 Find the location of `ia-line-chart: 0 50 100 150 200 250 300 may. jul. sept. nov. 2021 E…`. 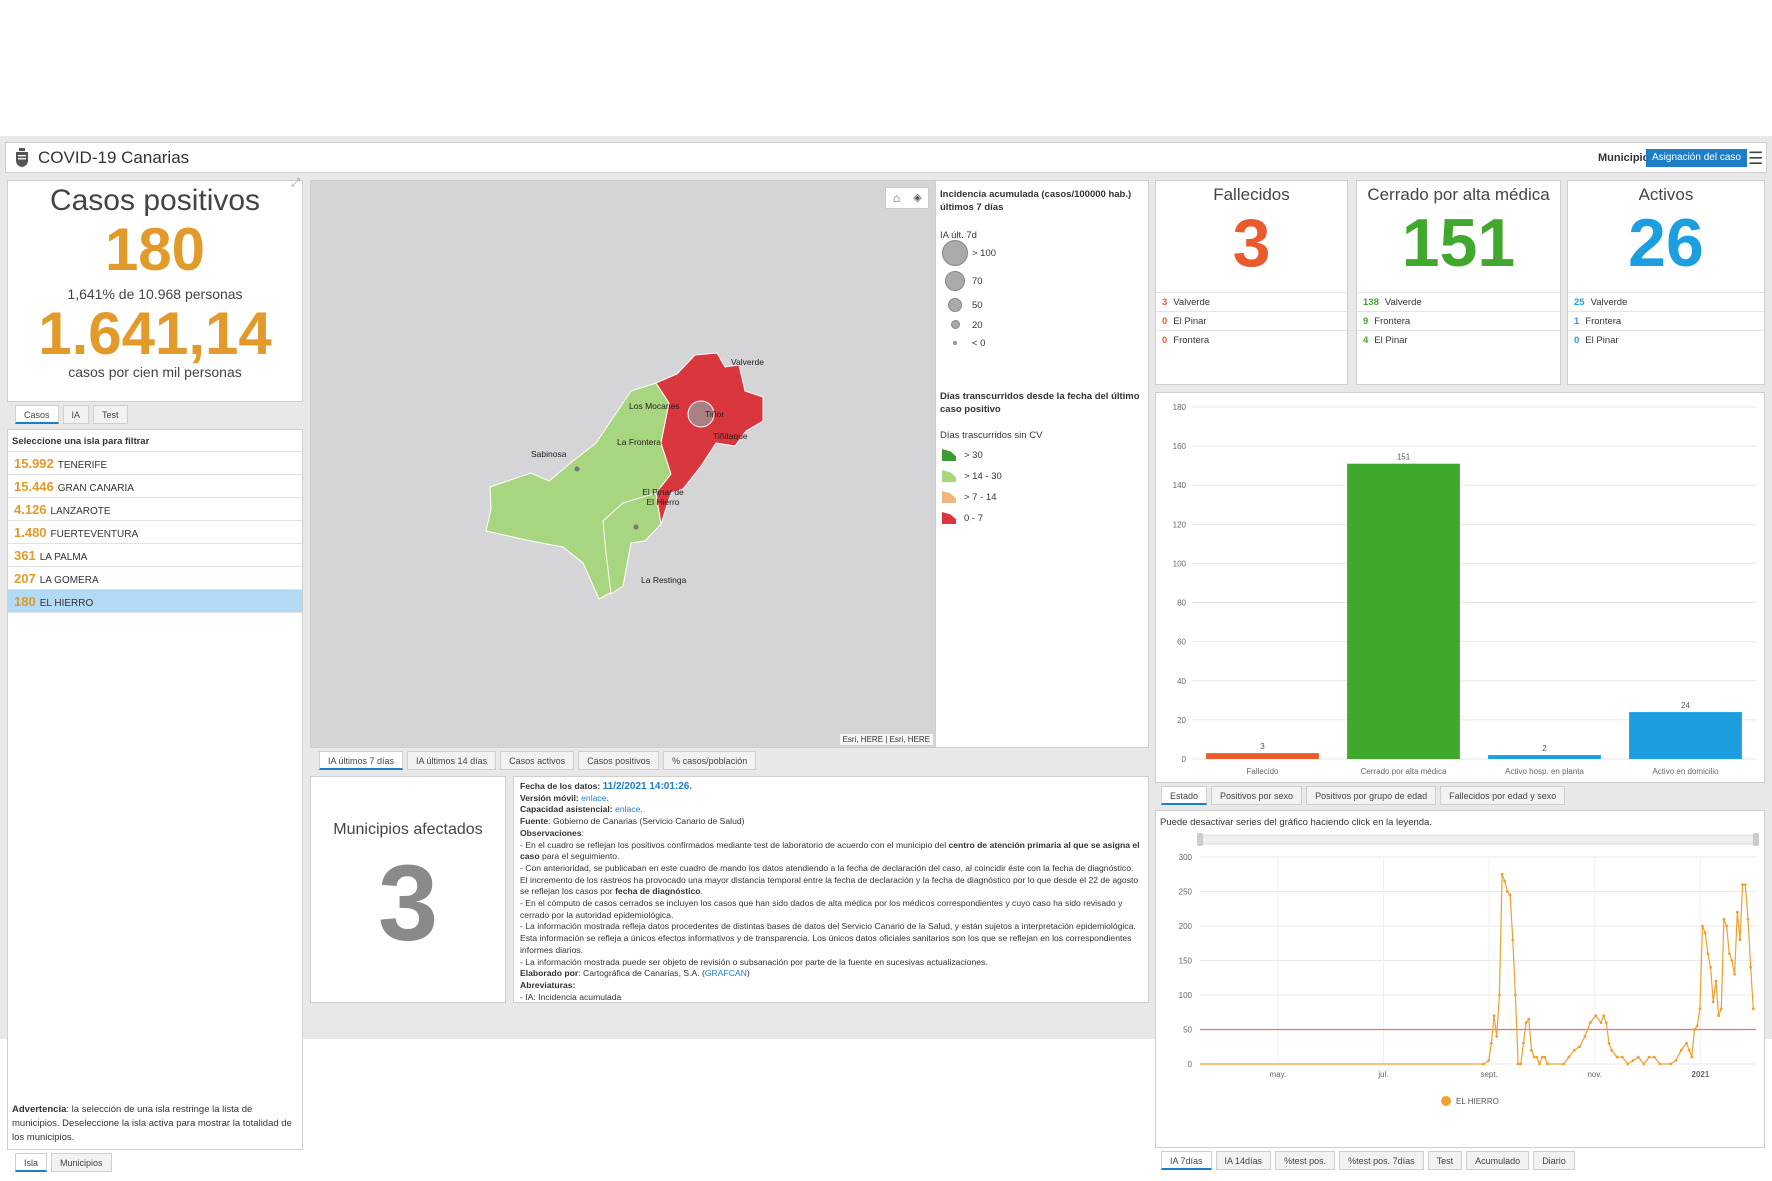

ia-line-chart: 0 50 100 150 200 250 300 may. jul. sept. nov. 2021 E… is located at coordinates (1460, 989).